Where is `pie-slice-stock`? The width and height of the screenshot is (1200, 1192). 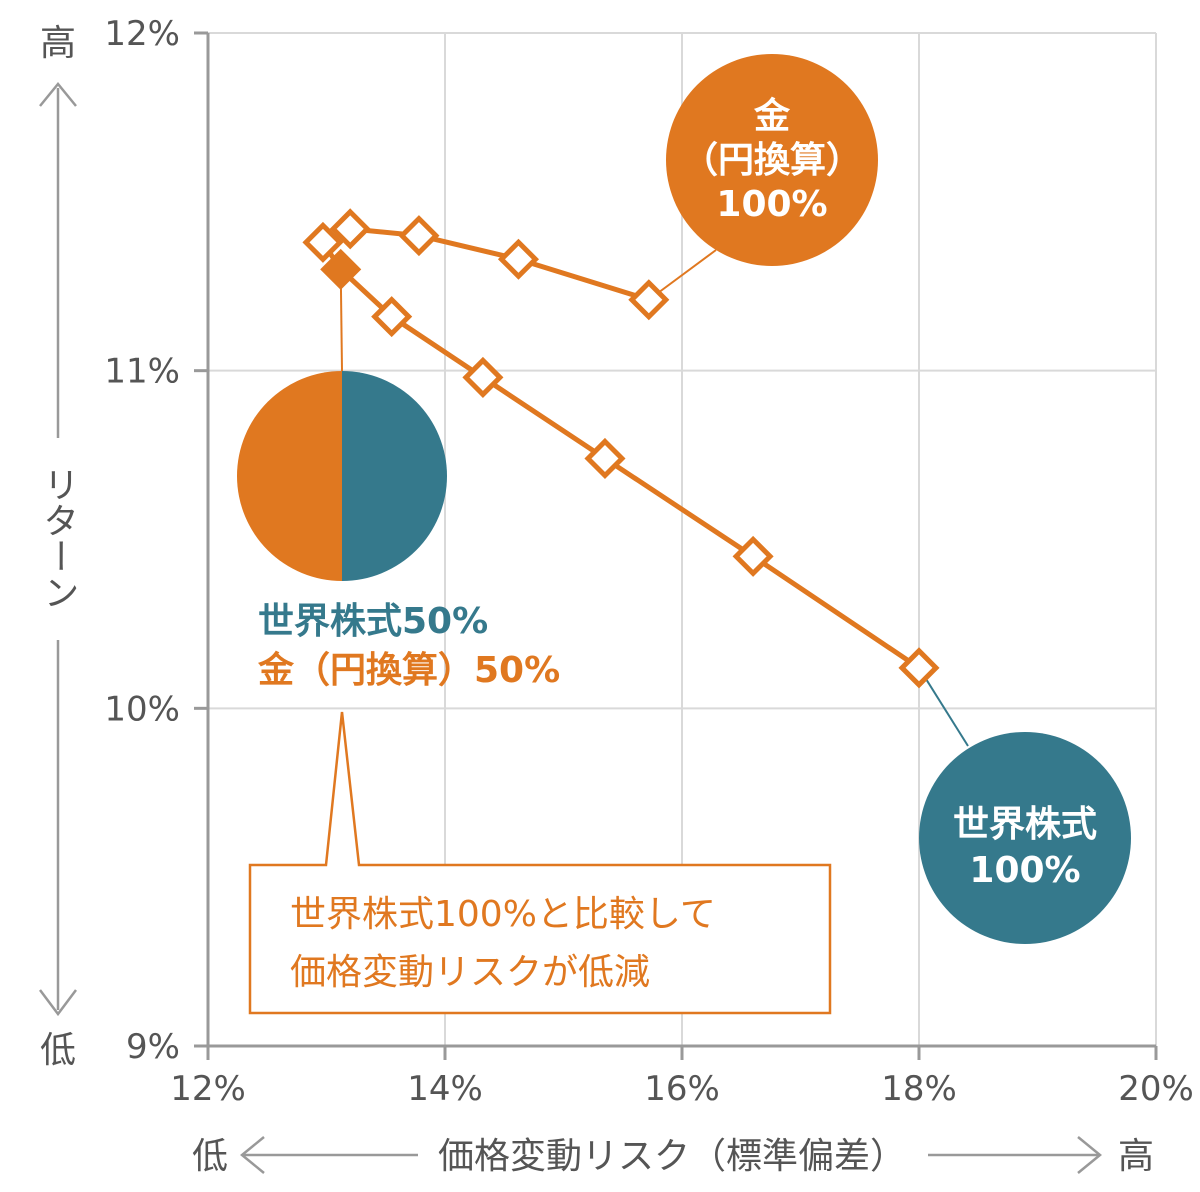
pie-slice-stock is located at coordinates (394, 476).